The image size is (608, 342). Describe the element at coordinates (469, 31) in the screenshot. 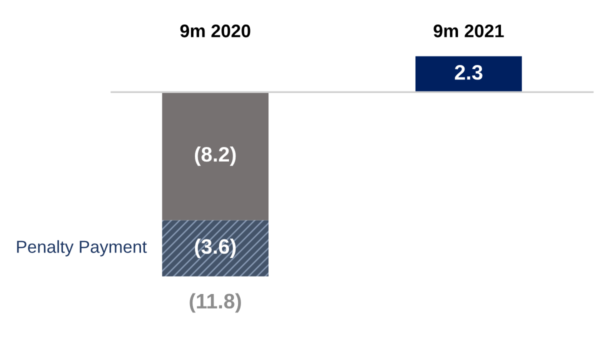

I see `x-tick-label: 9m 2021` at that location.